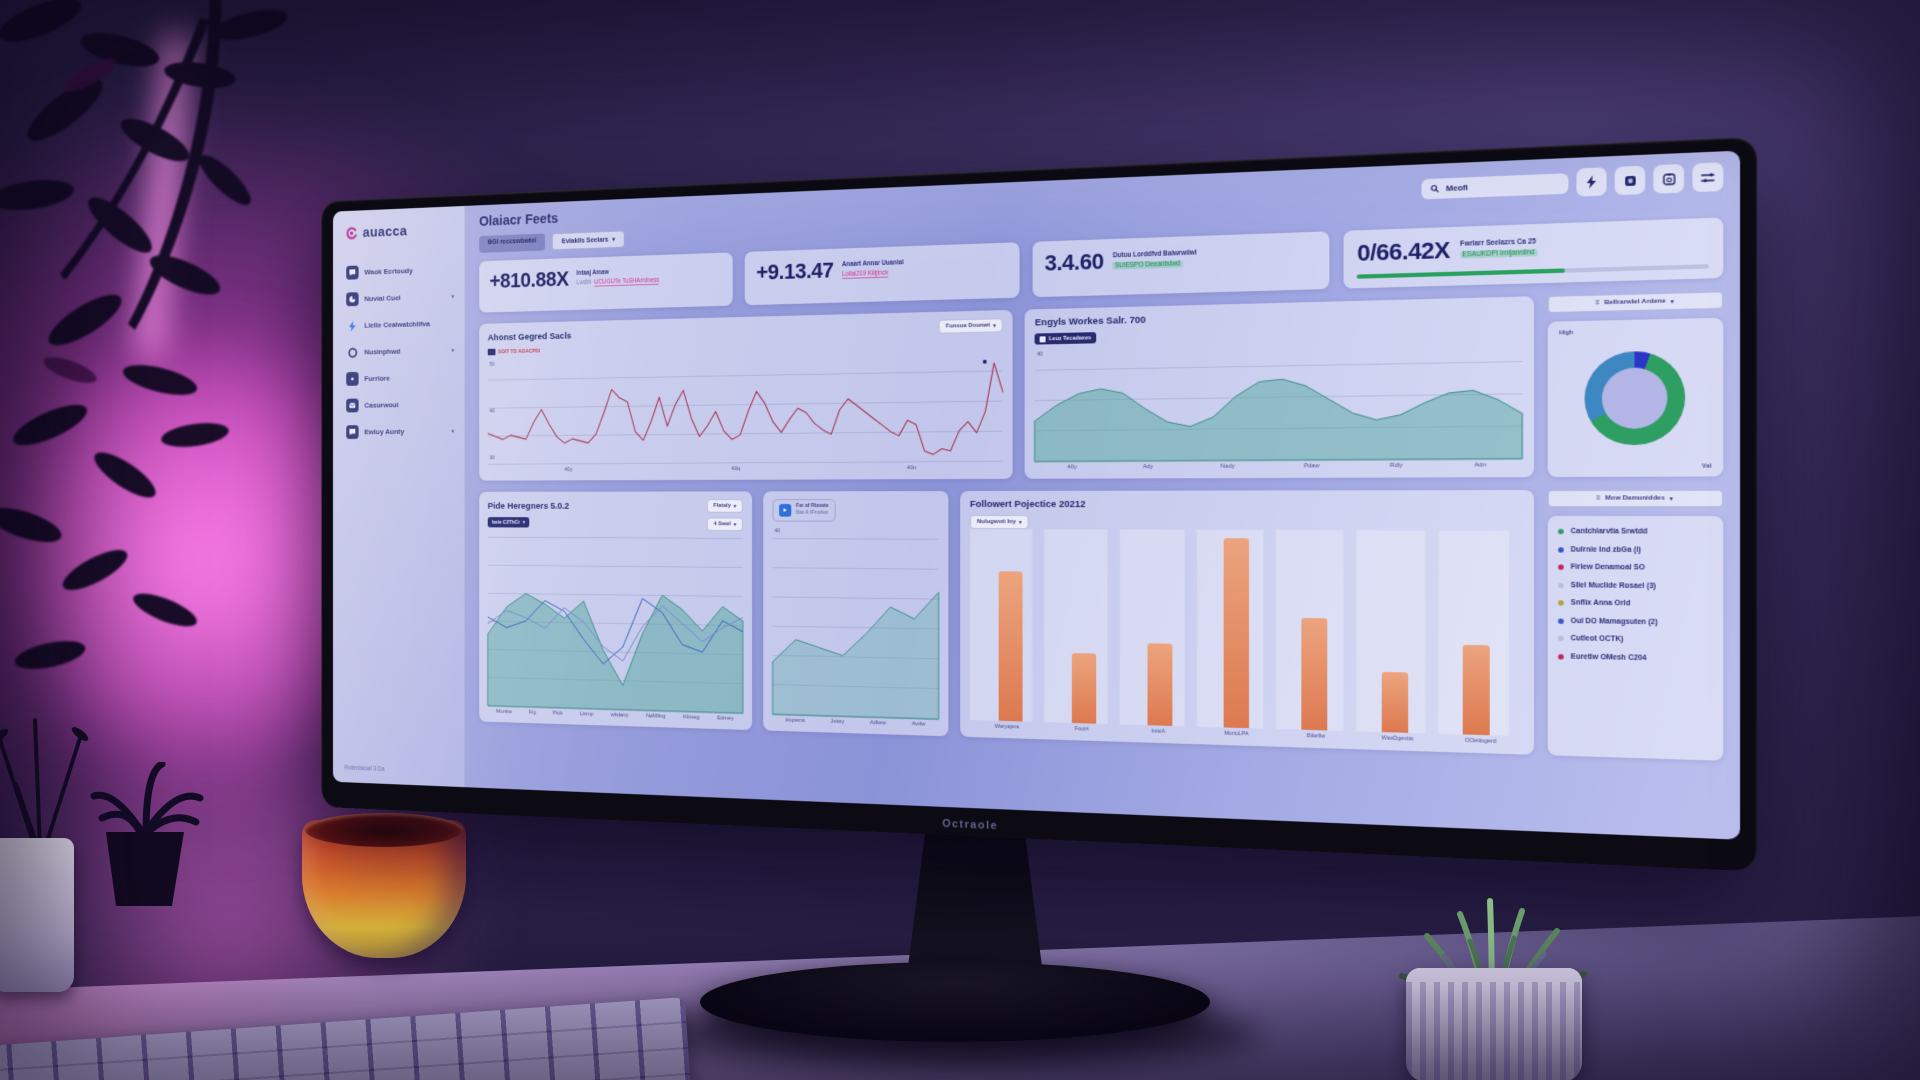 The width and height of the screenshot is (1920, 1080). What do you see at coordinates (352, 326) in the screenshot?
I see `bolt-blue-icon` at bounding box center [352, 326].